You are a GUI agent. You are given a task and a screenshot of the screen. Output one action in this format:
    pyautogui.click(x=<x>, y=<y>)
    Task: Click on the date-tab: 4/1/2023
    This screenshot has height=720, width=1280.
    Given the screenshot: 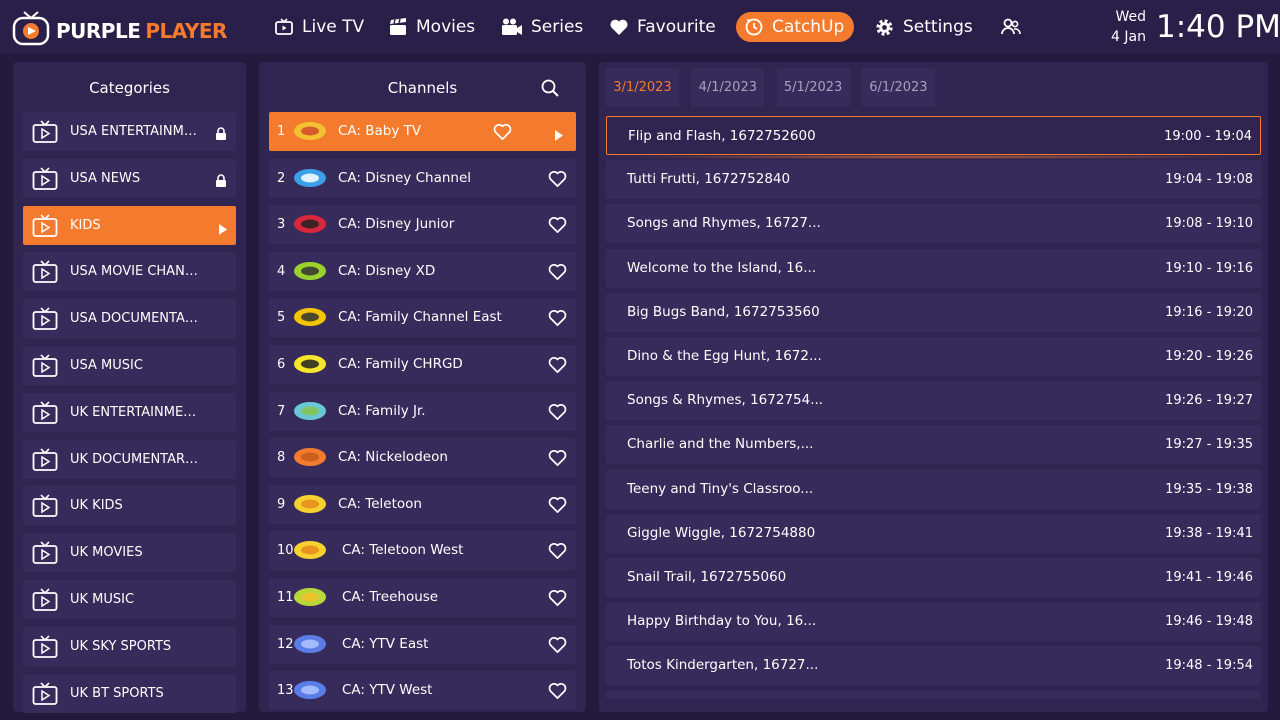 What is the action you would take?
    pyautogui.click(x=728, y=87)
    